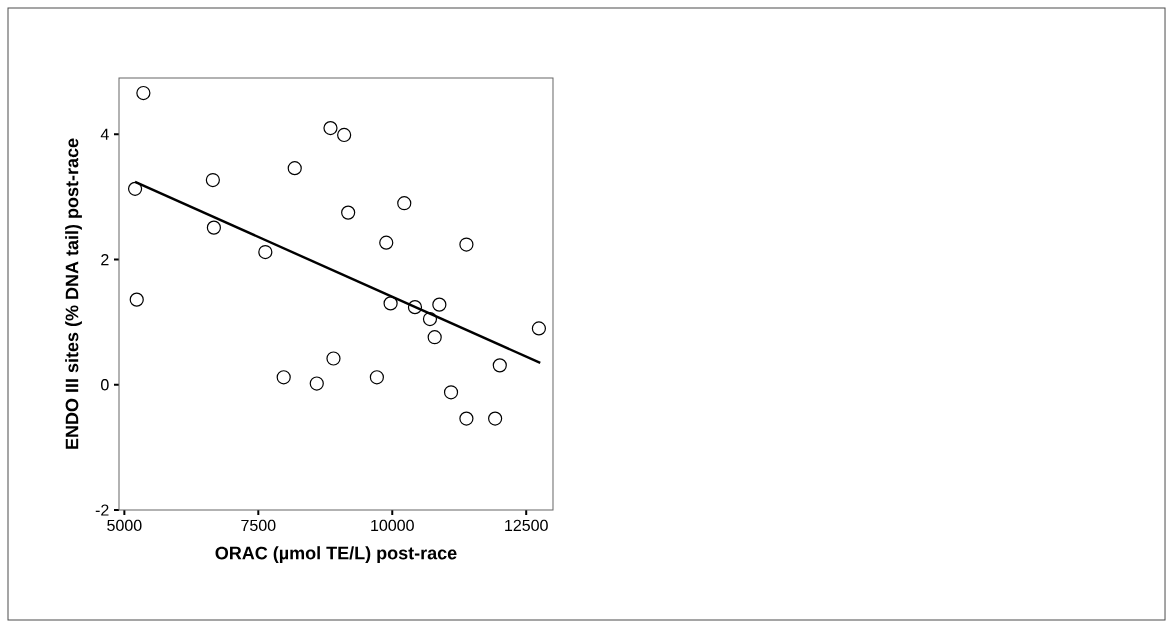 This screenshot has width=1173, height=628. Describe the element at coordinates (526, 525) in the screenshot. I see `x-tick-label: 12500` at that location.